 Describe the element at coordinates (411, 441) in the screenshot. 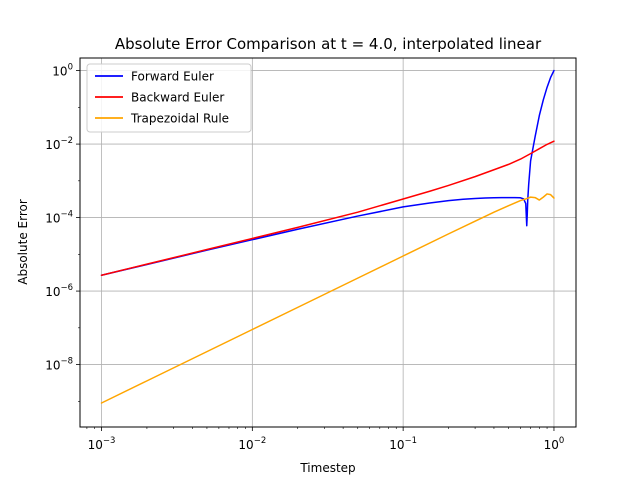

I see `x-tick-label-exponent: −1` at that location.